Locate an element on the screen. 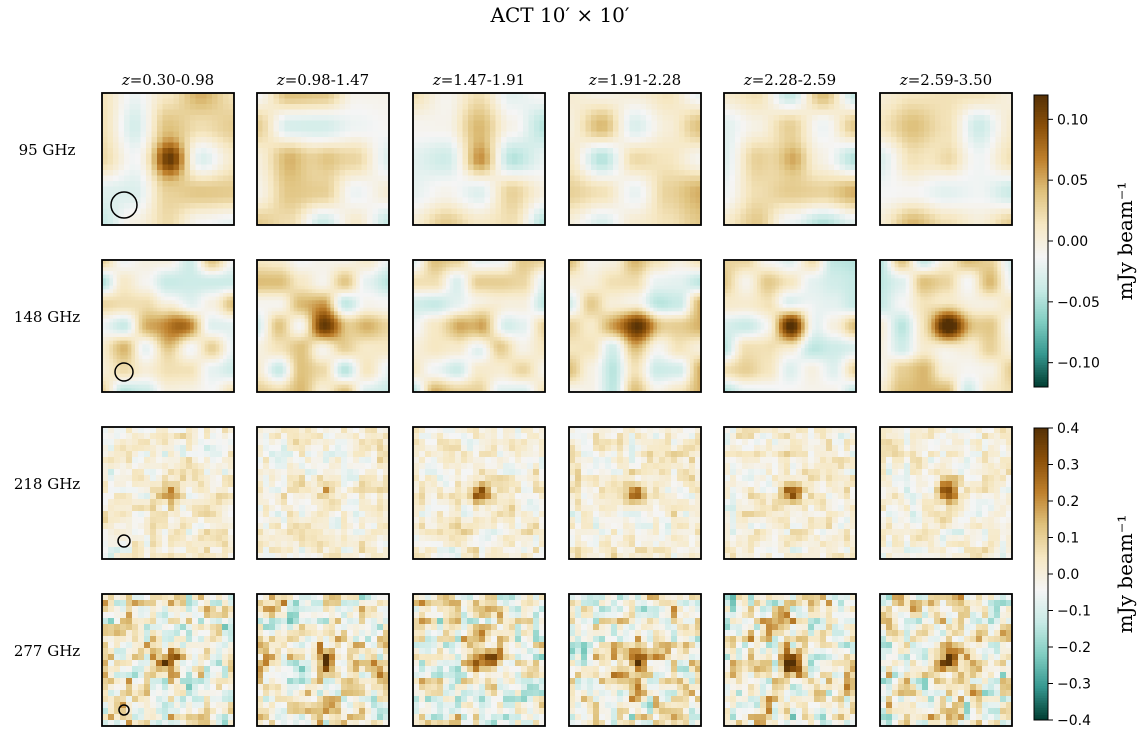 The height and width of the screenshot is (731, 1144). colorbar-tick-label: −0.1 is located at coordinates (1074, 612).